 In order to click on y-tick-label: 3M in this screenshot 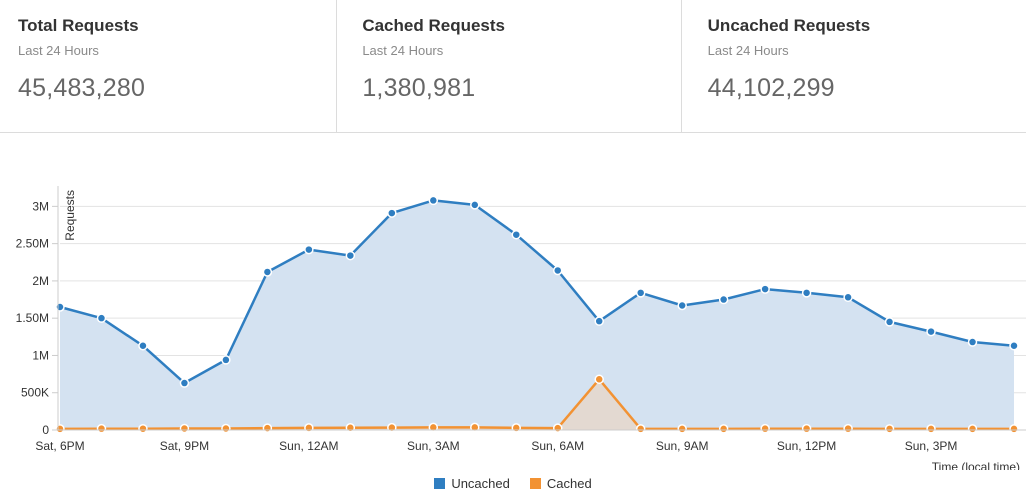, I will do `click(40, 206)`.